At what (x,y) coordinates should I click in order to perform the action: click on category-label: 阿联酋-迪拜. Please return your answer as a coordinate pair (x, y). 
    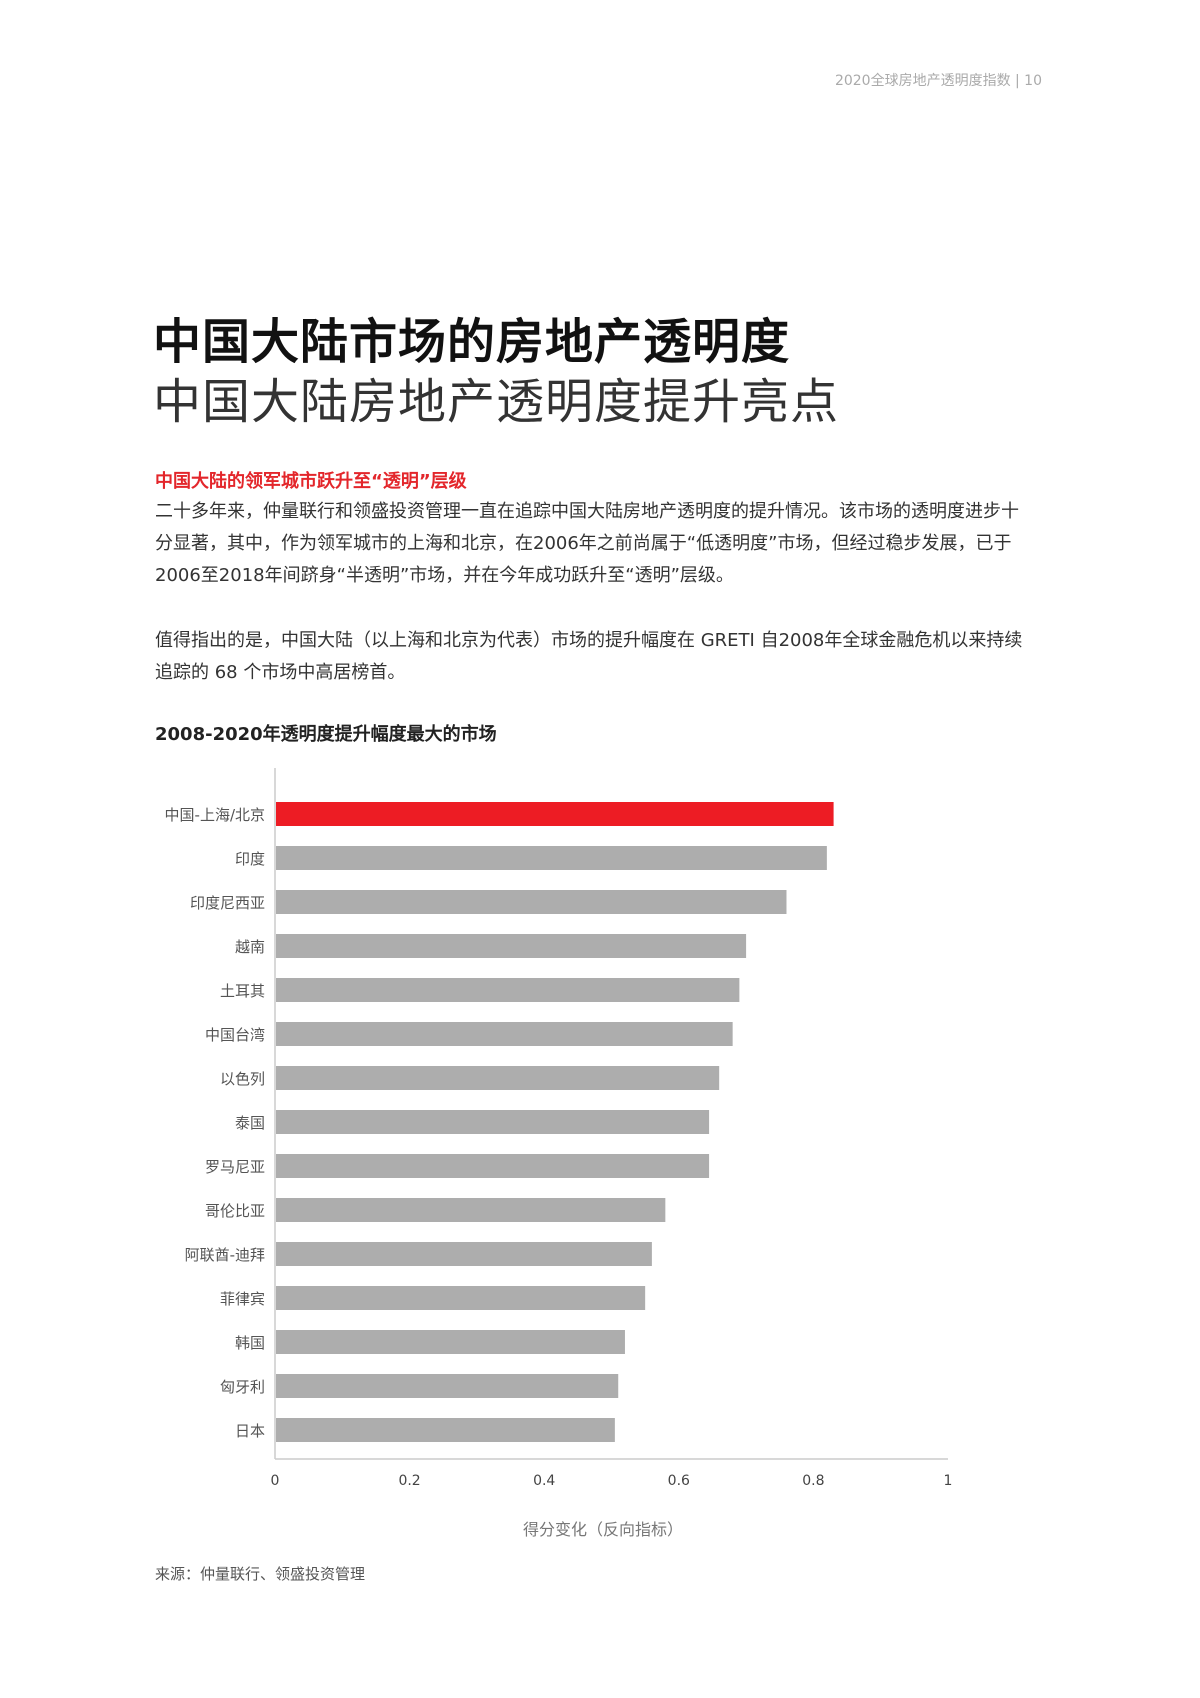
    Looking at the image, I should click on (225, 1255).